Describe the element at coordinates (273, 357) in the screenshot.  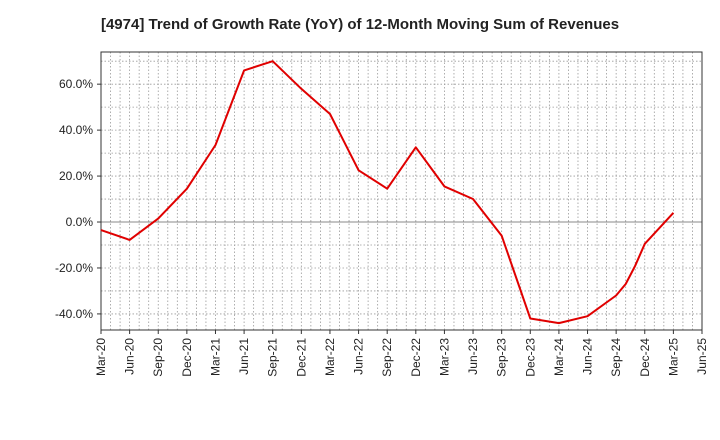
I see `x-tick-label: Sep-21` at that location.